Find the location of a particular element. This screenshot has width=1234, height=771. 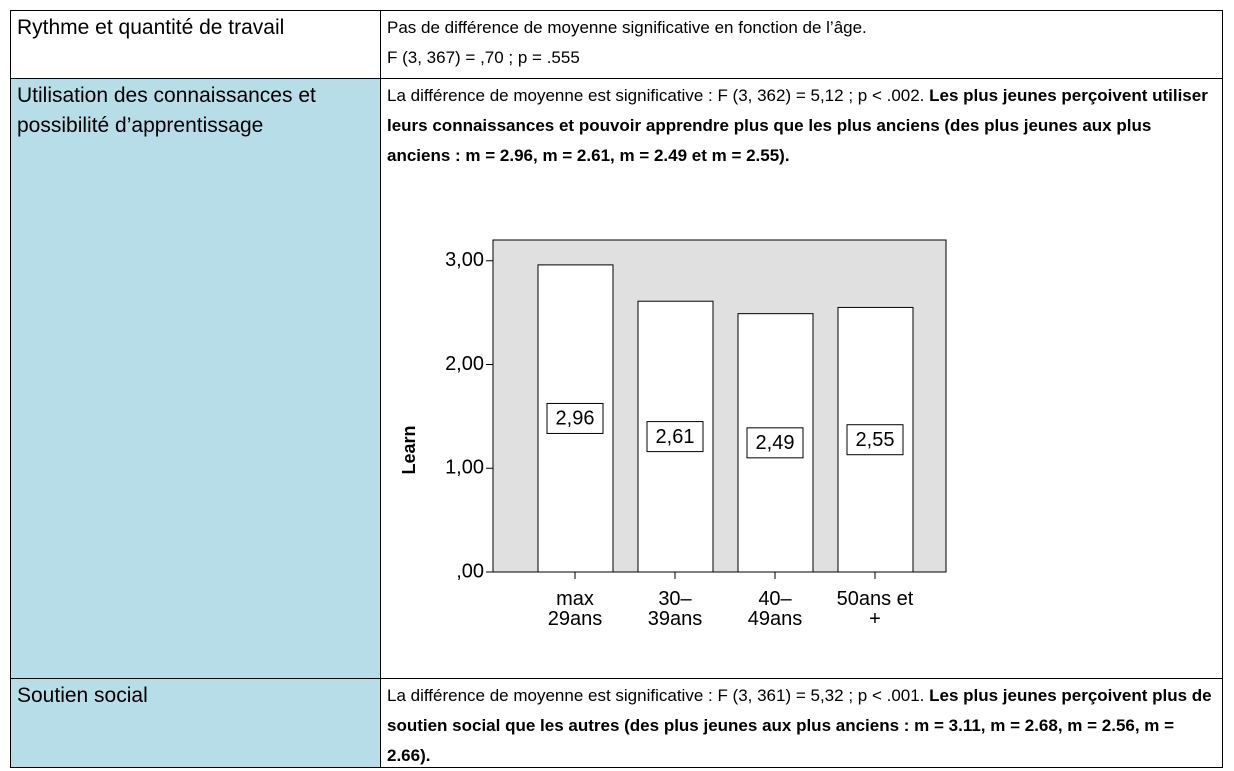

x-tick-label: max 29ans is located at coordinates (575, 609).